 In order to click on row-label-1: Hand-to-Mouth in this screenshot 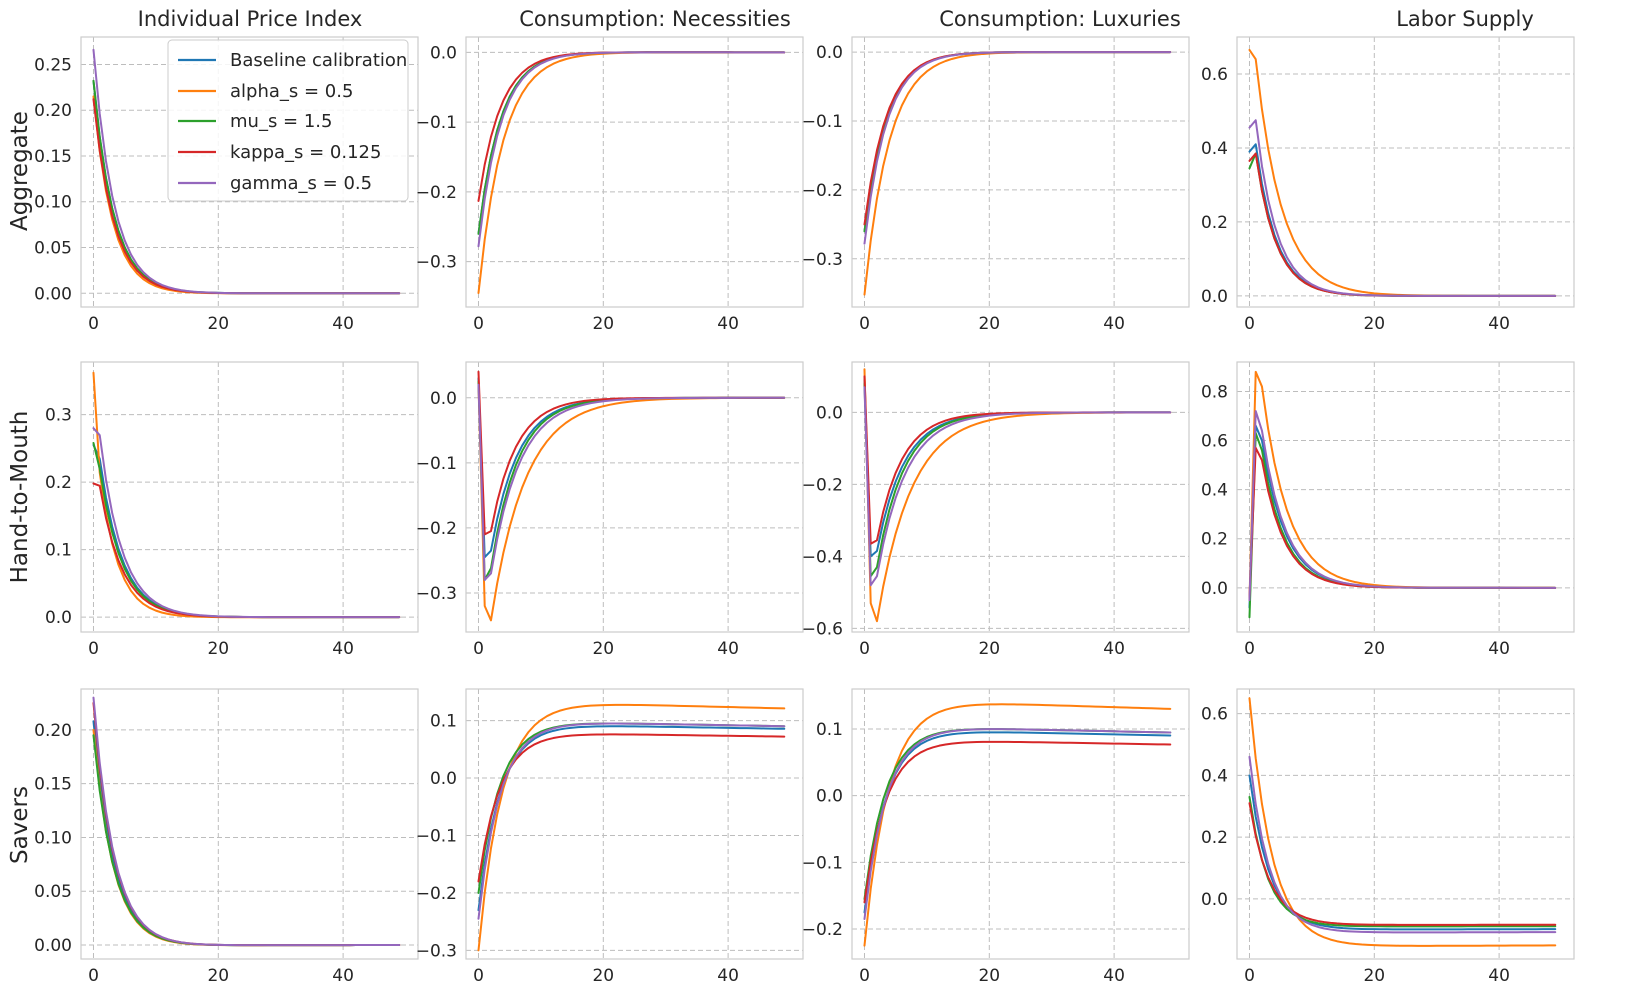, I will do `click(20, 497)`.